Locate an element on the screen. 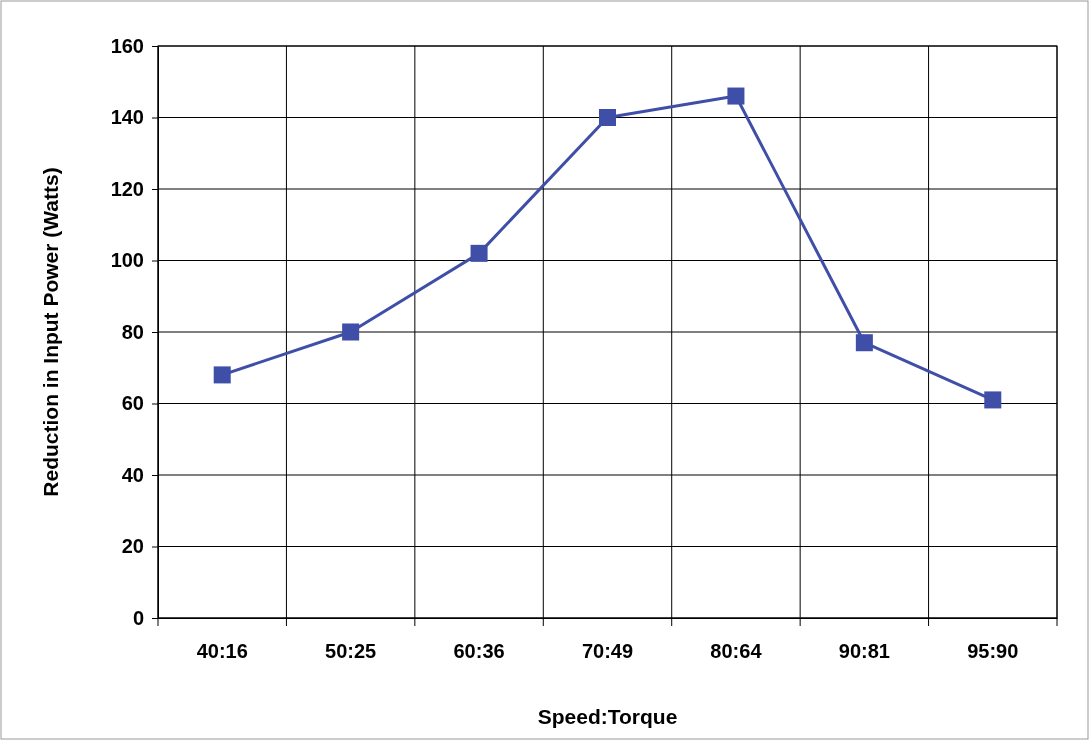 The width and height of the screenshot is (1089, 740). x-tick-label: 95:90 is located at coordinates (993, 651).